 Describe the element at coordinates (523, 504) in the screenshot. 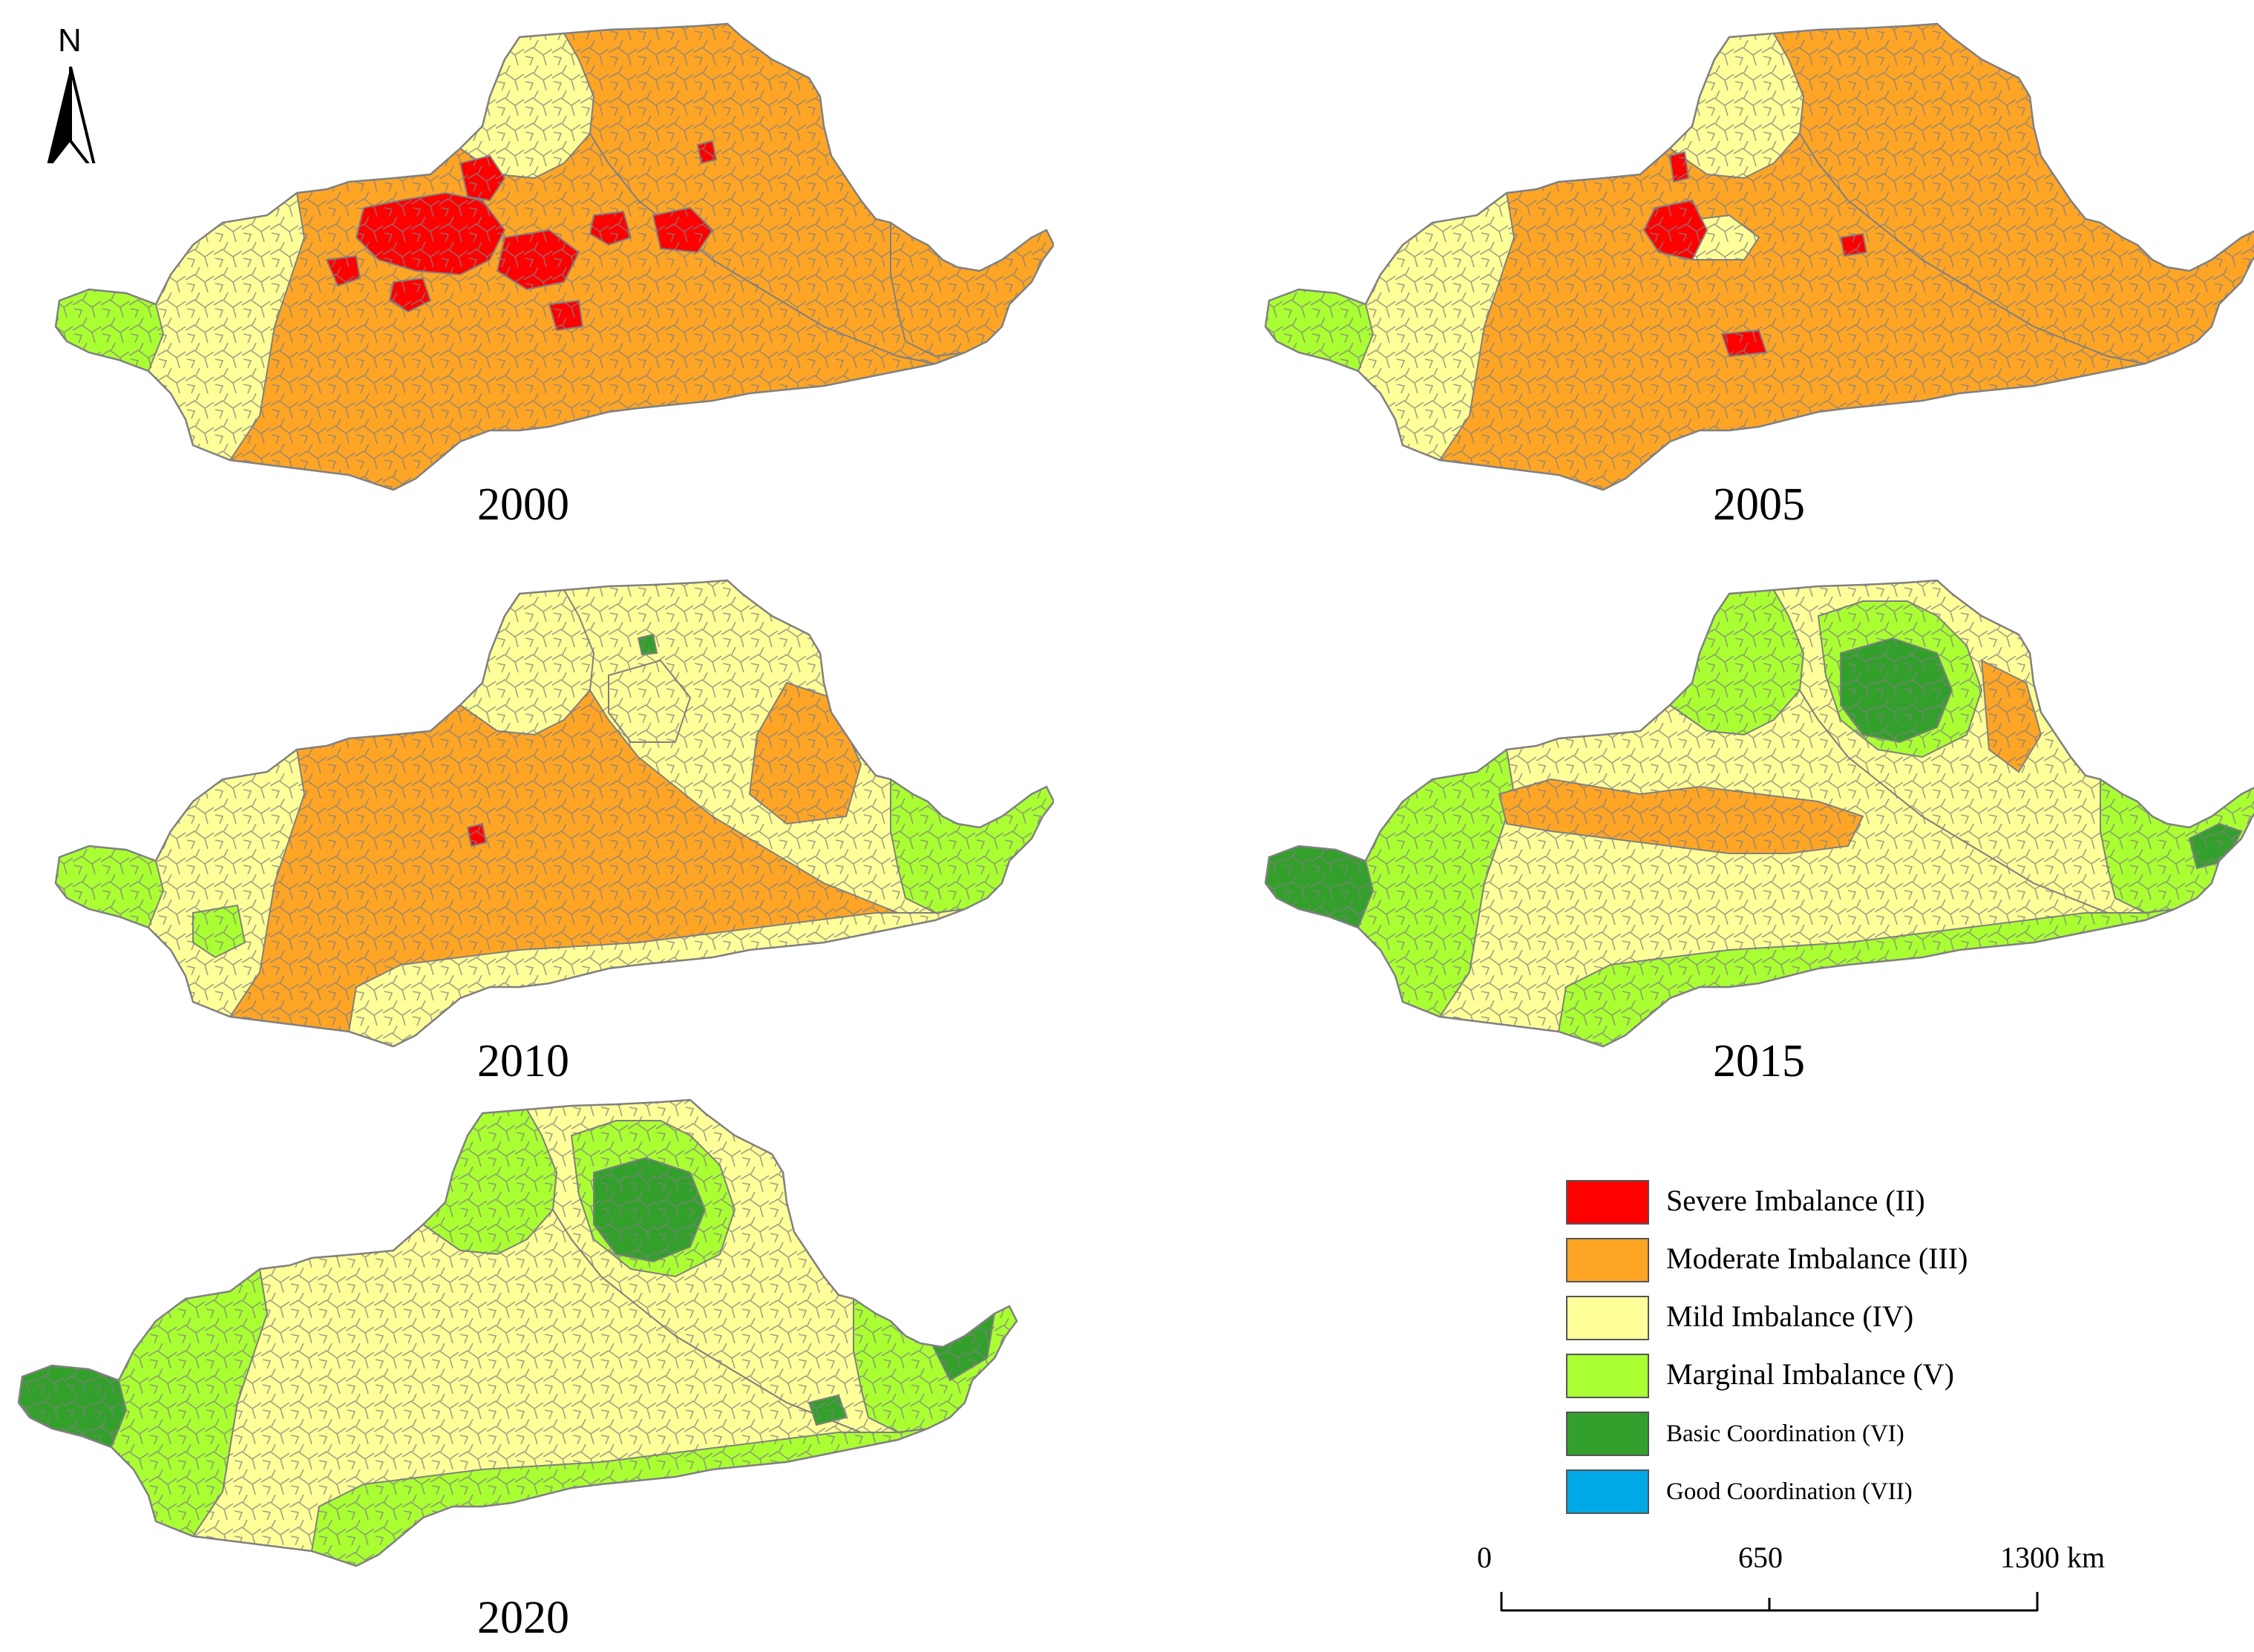

I see `year-label-2000: 2000` at that location.